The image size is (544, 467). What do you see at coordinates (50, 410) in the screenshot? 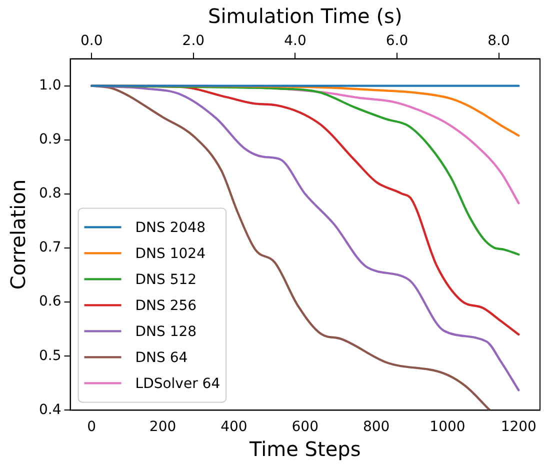
I see `y-tick-label: 0.4` at bounding box center [50, 410].